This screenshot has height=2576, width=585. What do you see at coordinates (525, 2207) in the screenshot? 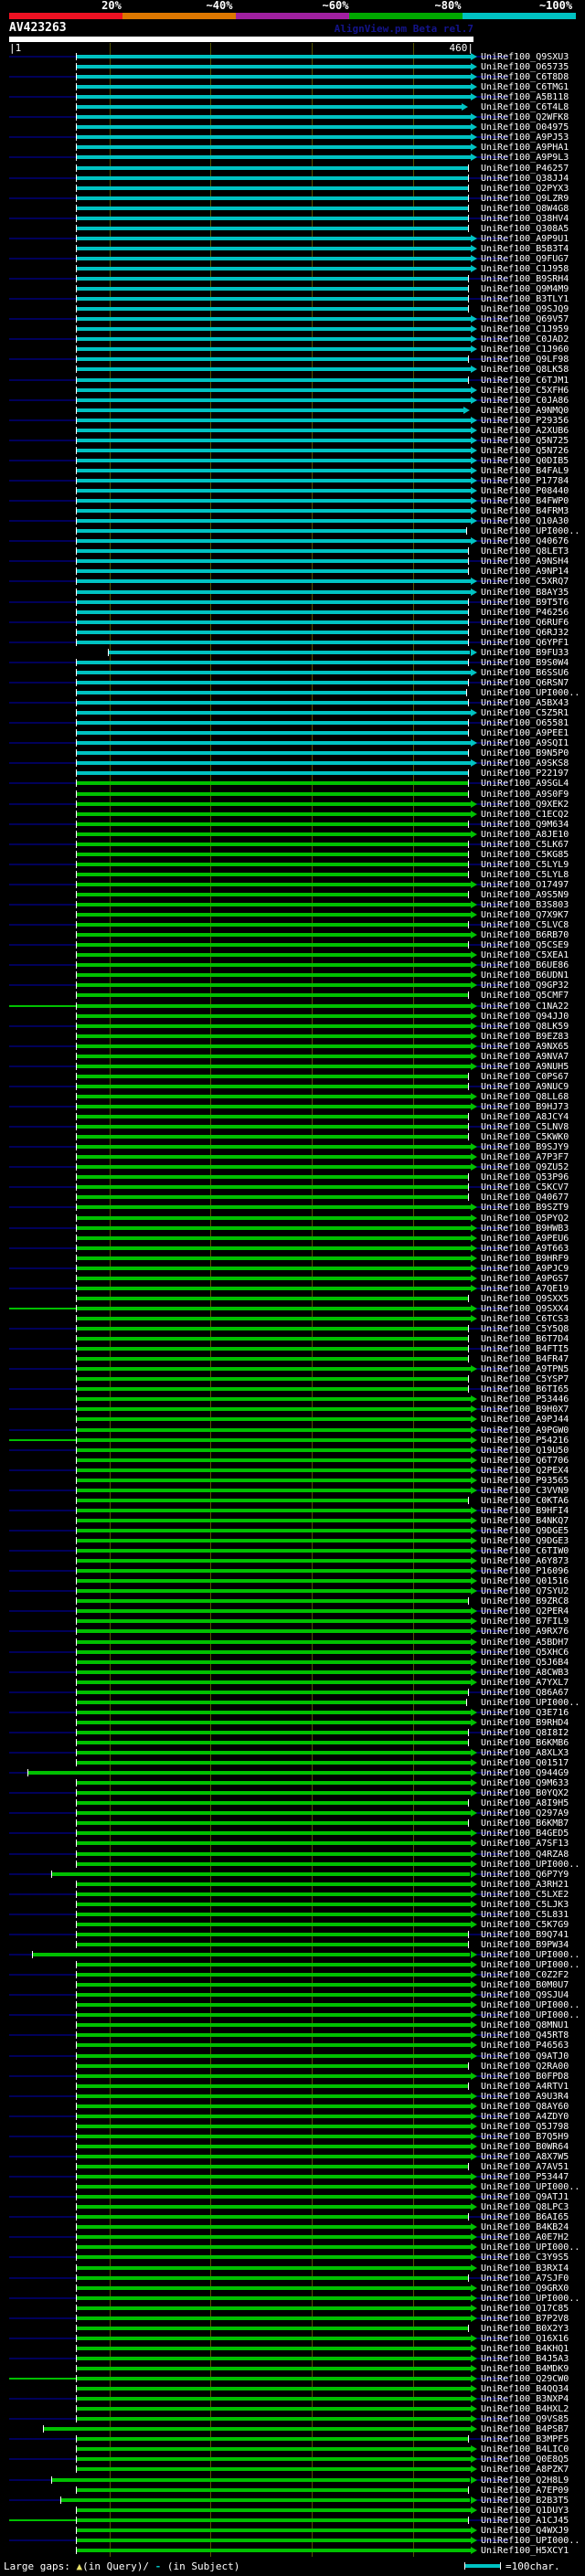
I see `hit-label: UniRef100_Q8LPC3` at bounding box center [525, 2207].